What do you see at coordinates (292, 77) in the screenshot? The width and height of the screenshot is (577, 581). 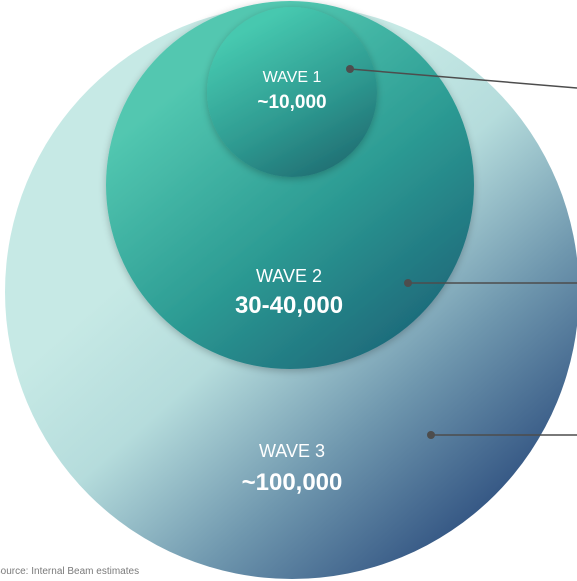 I see `wave-1-name: WAVE 1` at bounding box center [292, 77].